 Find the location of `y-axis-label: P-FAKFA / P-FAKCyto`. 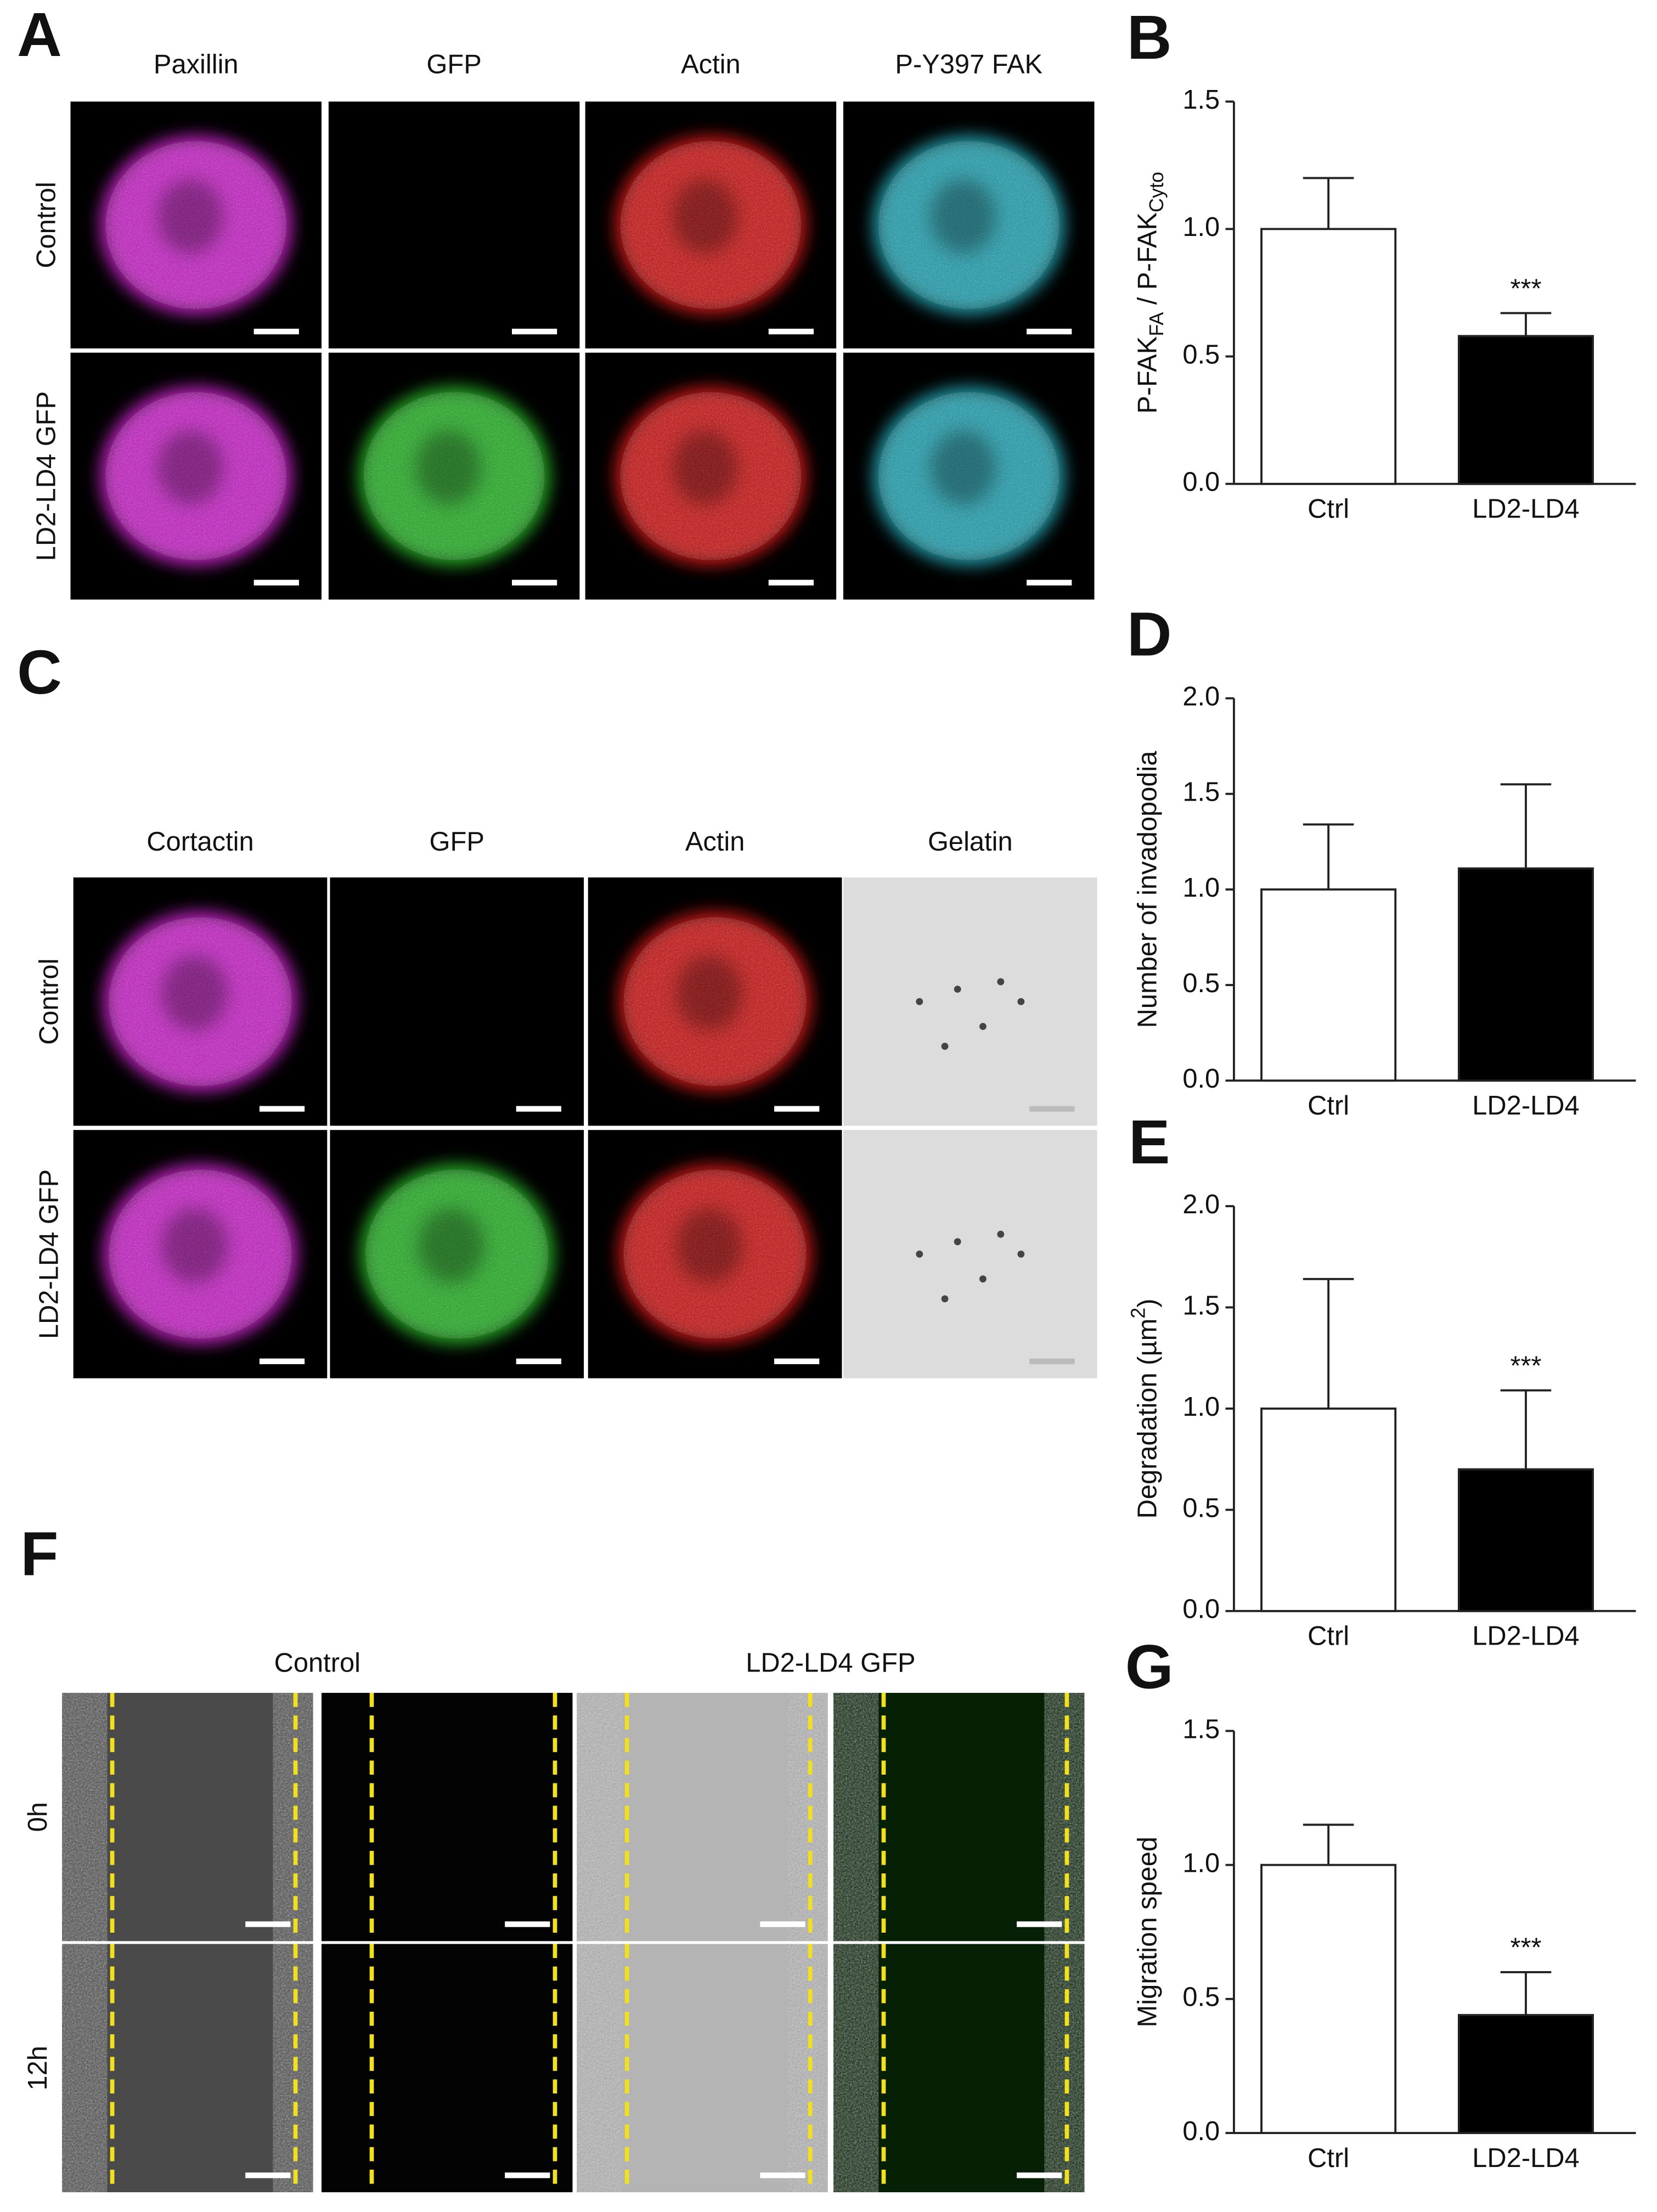

y-axis-label: P-FAKFA / P-FAKCyto is located at coordinates (1150, 293).